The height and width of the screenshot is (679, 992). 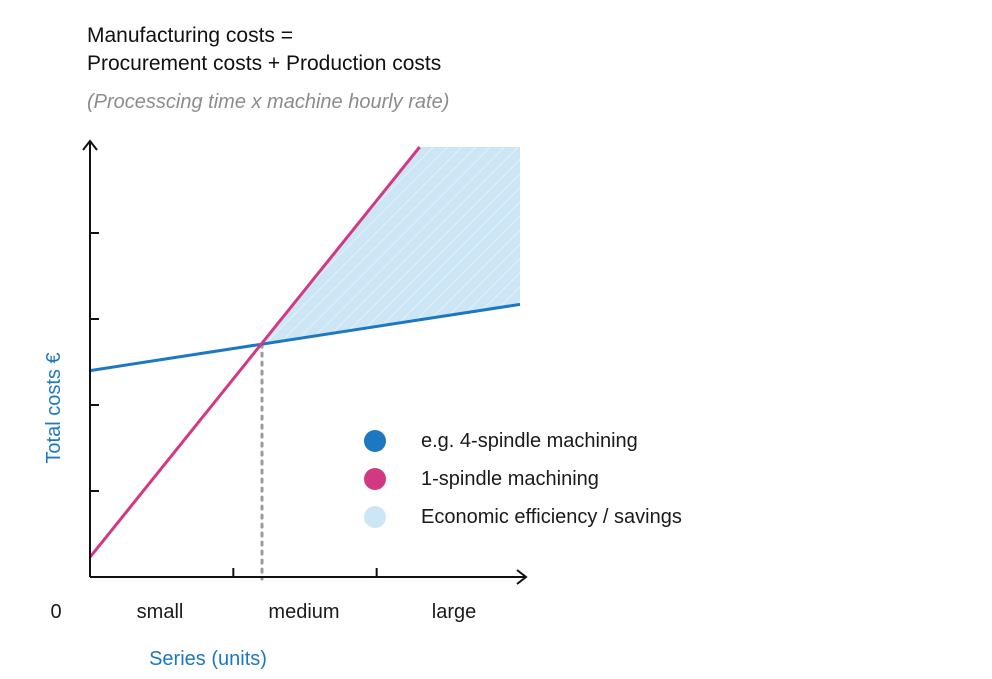 What do you see at coordinates (303, 612) in the screenshot?
I see `x-tick-label: medium` at bounding box center [303, 612].